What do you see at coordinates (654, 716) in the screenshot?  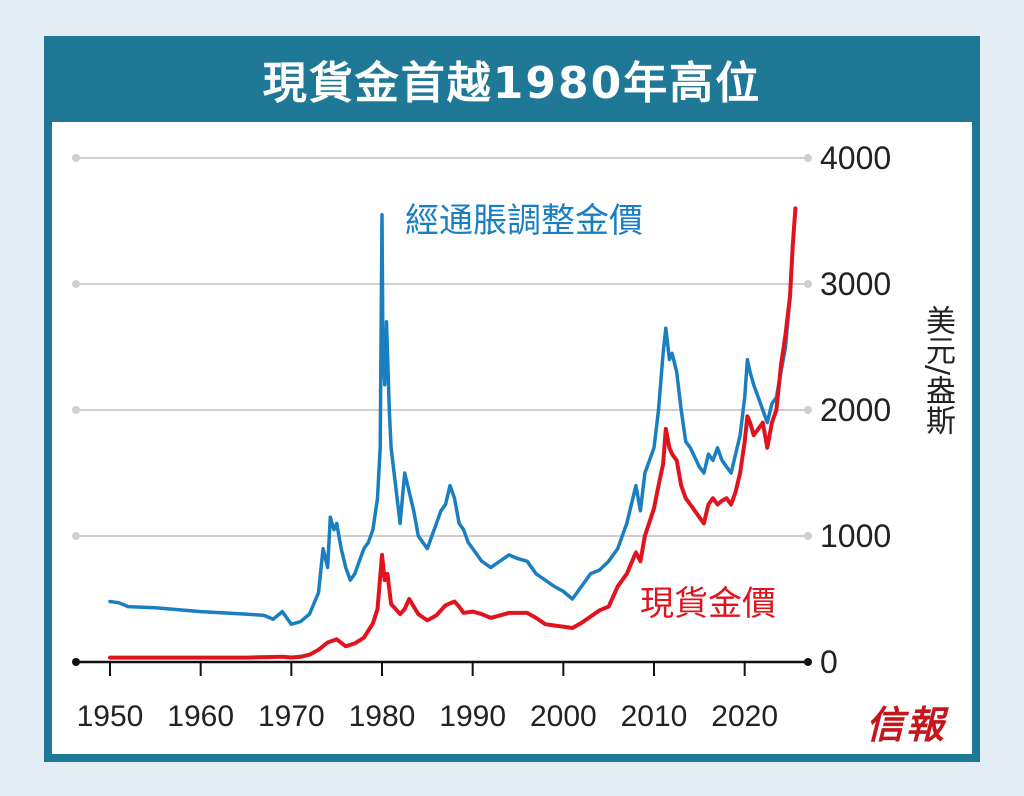 I see `x-tick-label: 2010` at bounding box center [654, 716].